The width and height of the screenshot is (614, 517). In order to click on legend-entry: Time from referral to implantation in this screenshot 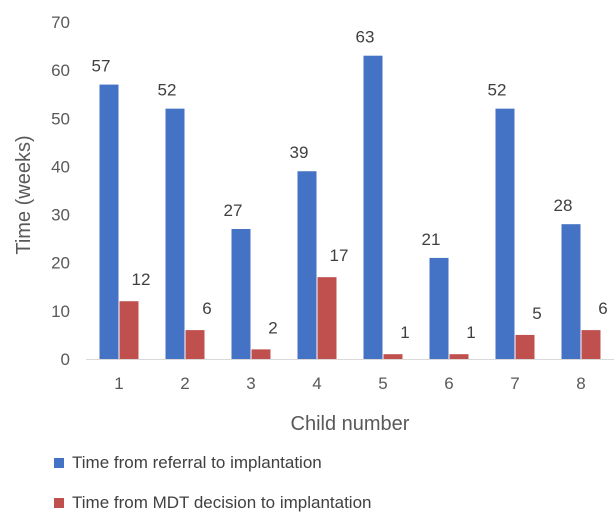, I will do `click(197, 462)`.